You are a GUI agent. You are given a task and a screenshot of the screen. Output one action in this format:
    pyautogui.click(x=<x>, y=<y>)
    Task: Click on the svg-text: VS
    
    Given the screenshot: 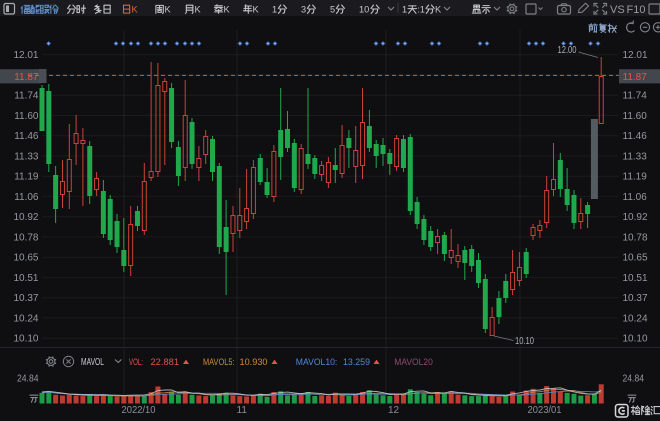 What is the action you would take?
    pyautogui.click(x=617, y=10)
    